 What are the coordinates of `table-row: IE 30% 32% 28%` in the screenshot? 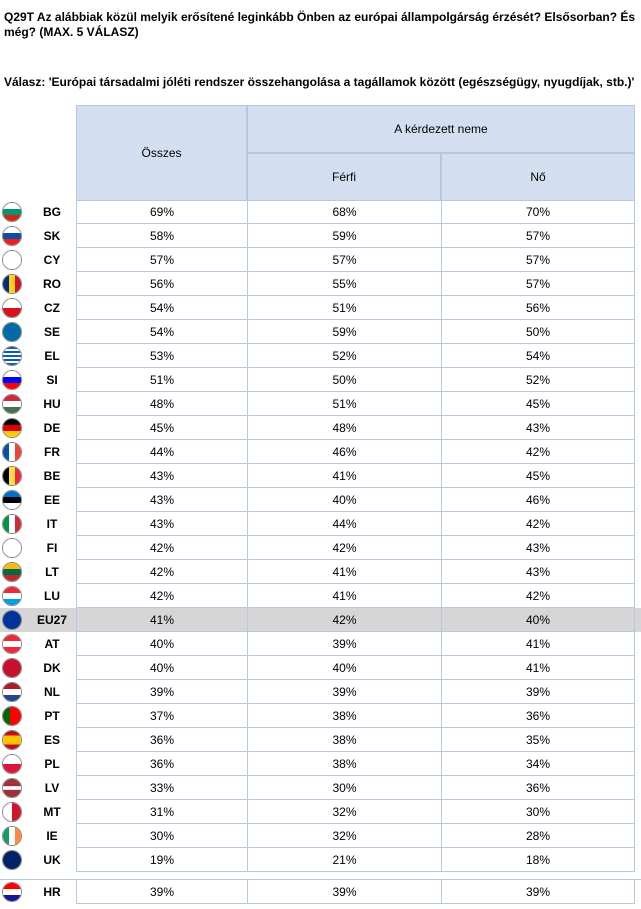 It's located at (320, 836).